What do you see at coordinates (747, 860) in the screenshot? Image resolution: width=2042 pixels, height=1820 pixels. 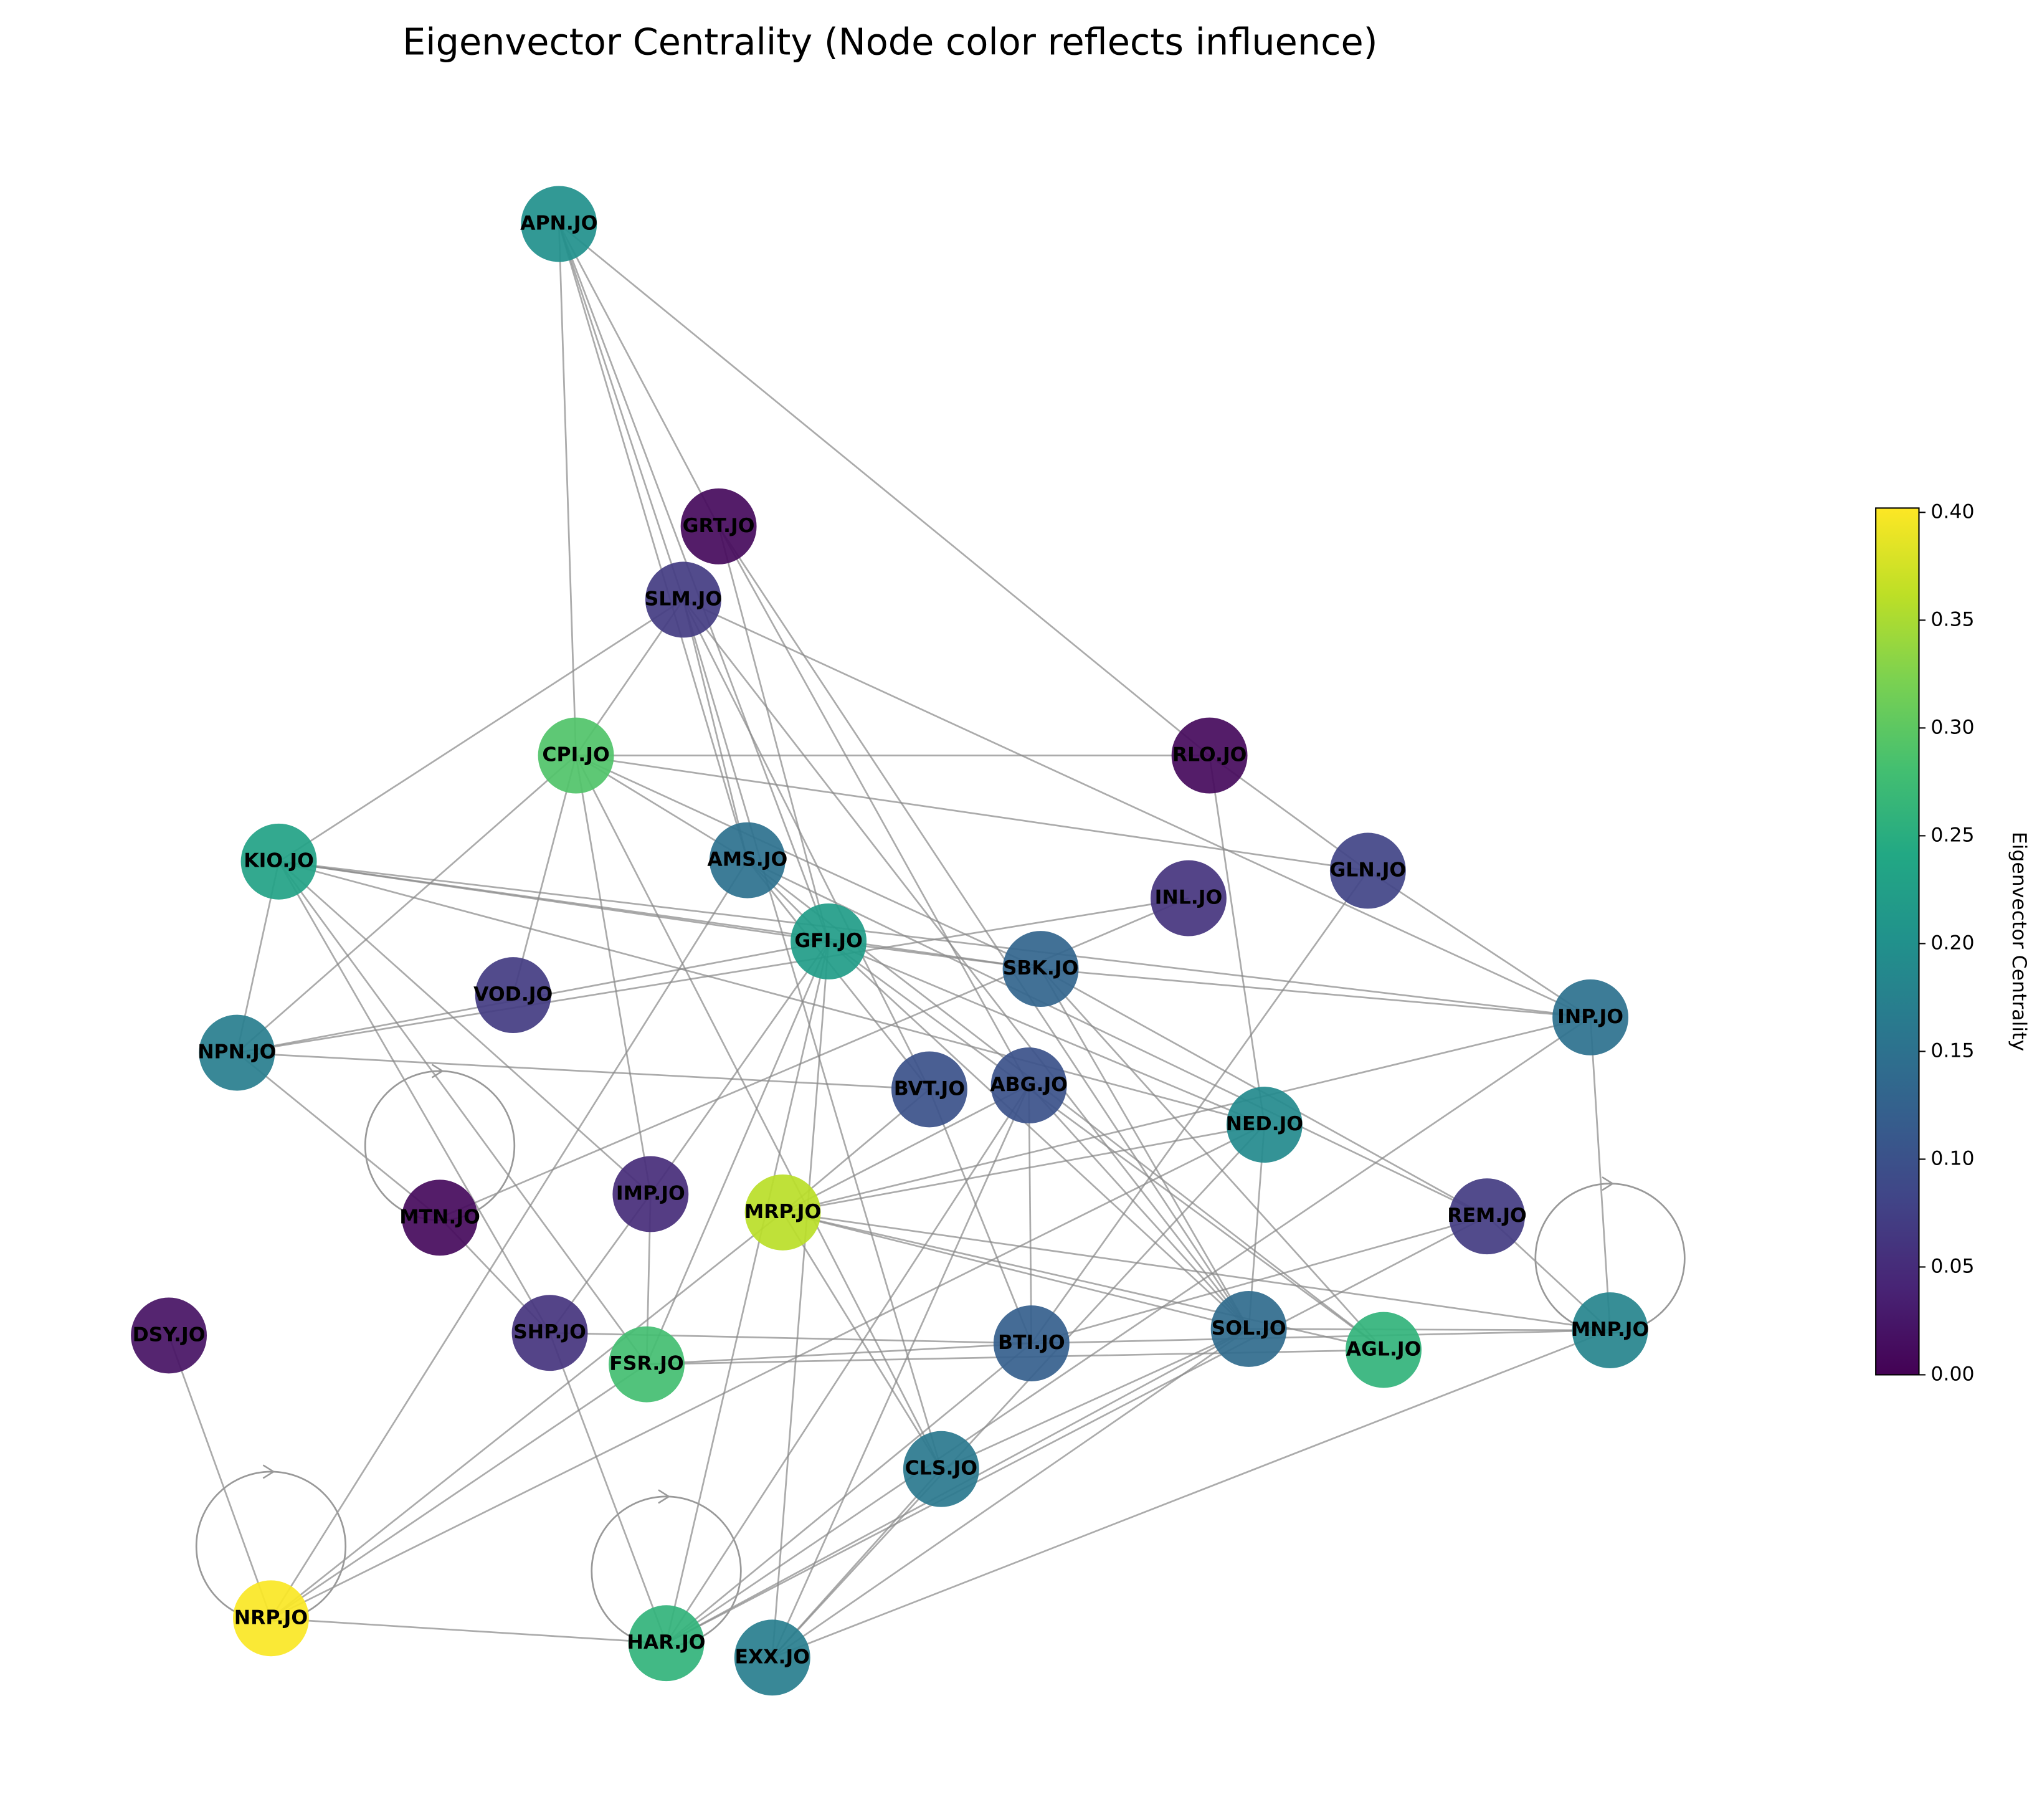 I see `node-label: AMS.JO` at bounding box center [747, 860].